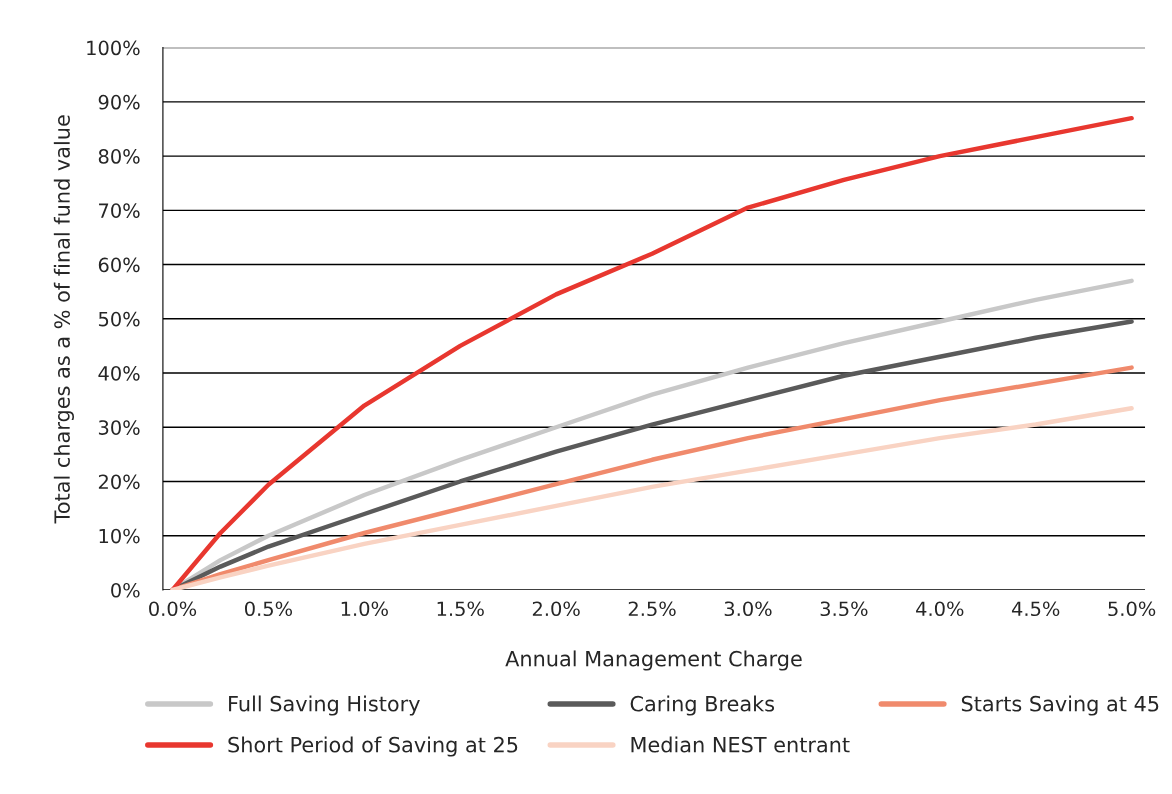 The width and height of the screenshot is (1172, 794). What do you see at coordinates (1132, 609) in the screenshot?
I see `x-tick-label: 5.0%` at bounding box center [1132, 609].